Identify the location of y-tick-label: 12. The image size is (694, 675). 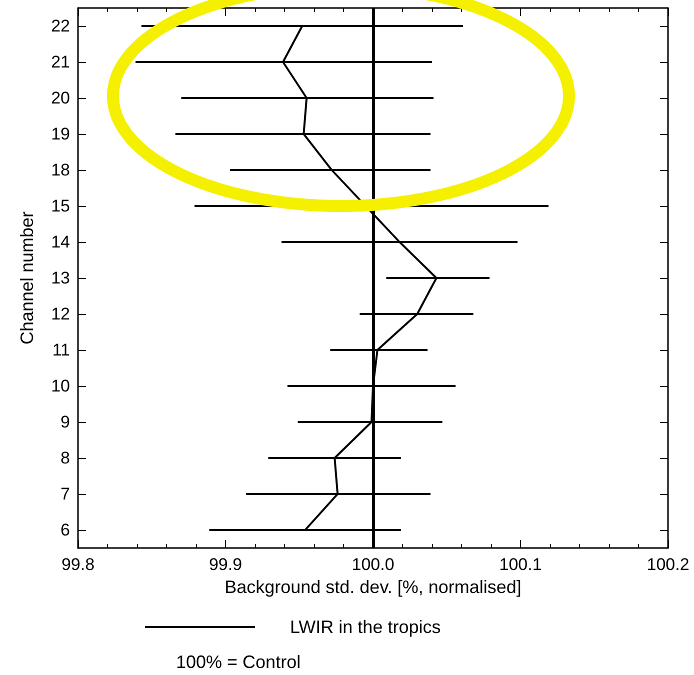
(60, 314).